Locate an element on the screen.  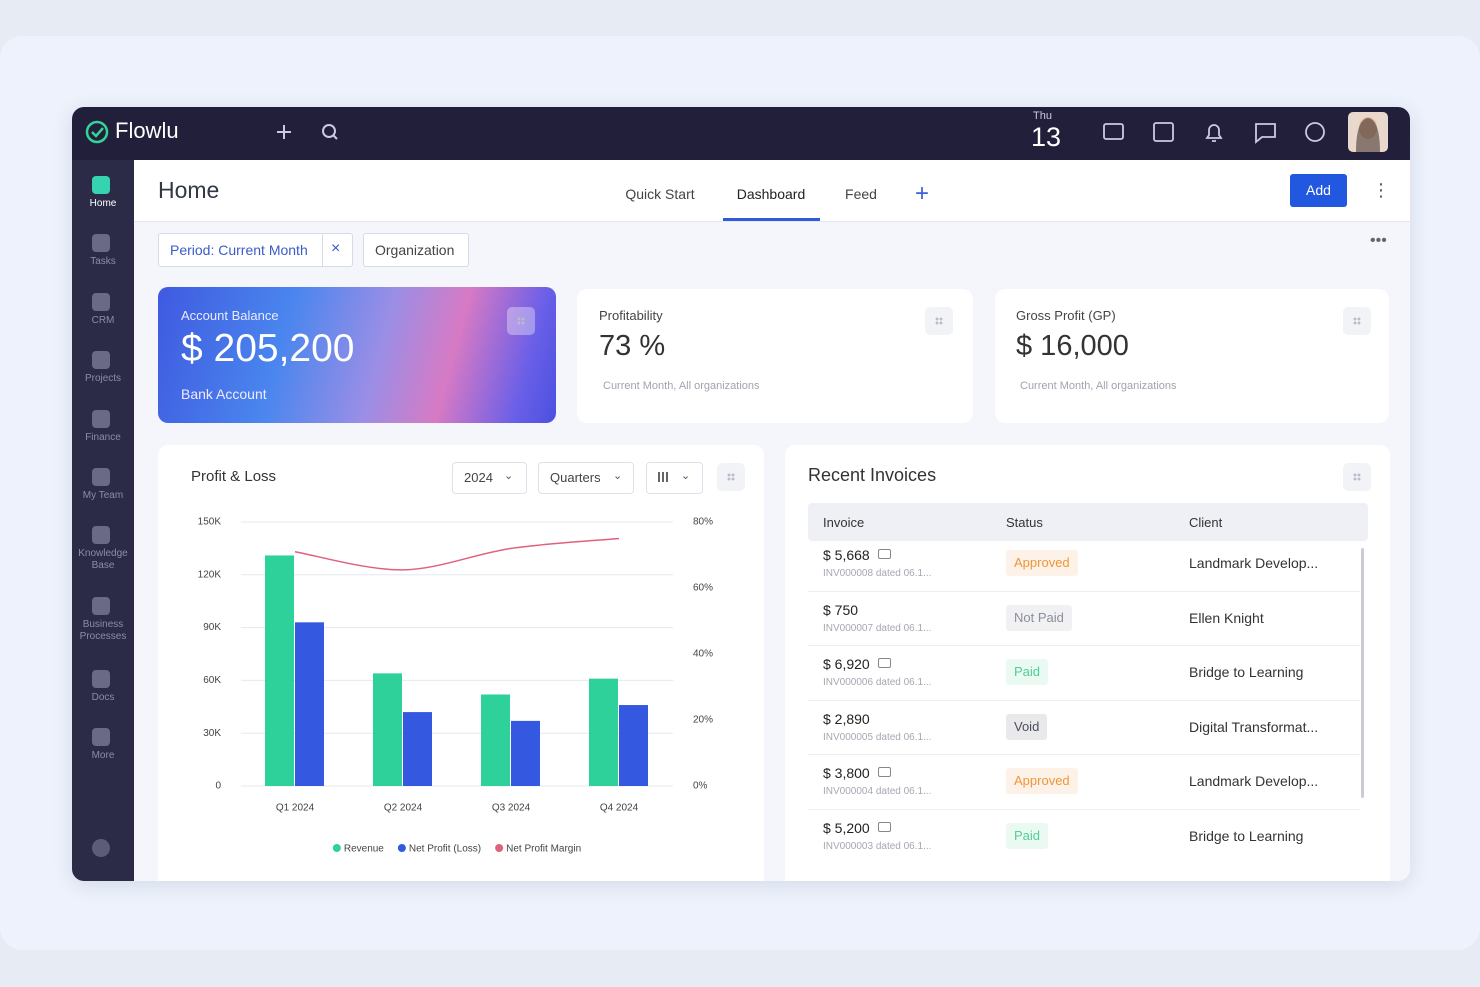
sidebar is located at coordinates (103, 520).